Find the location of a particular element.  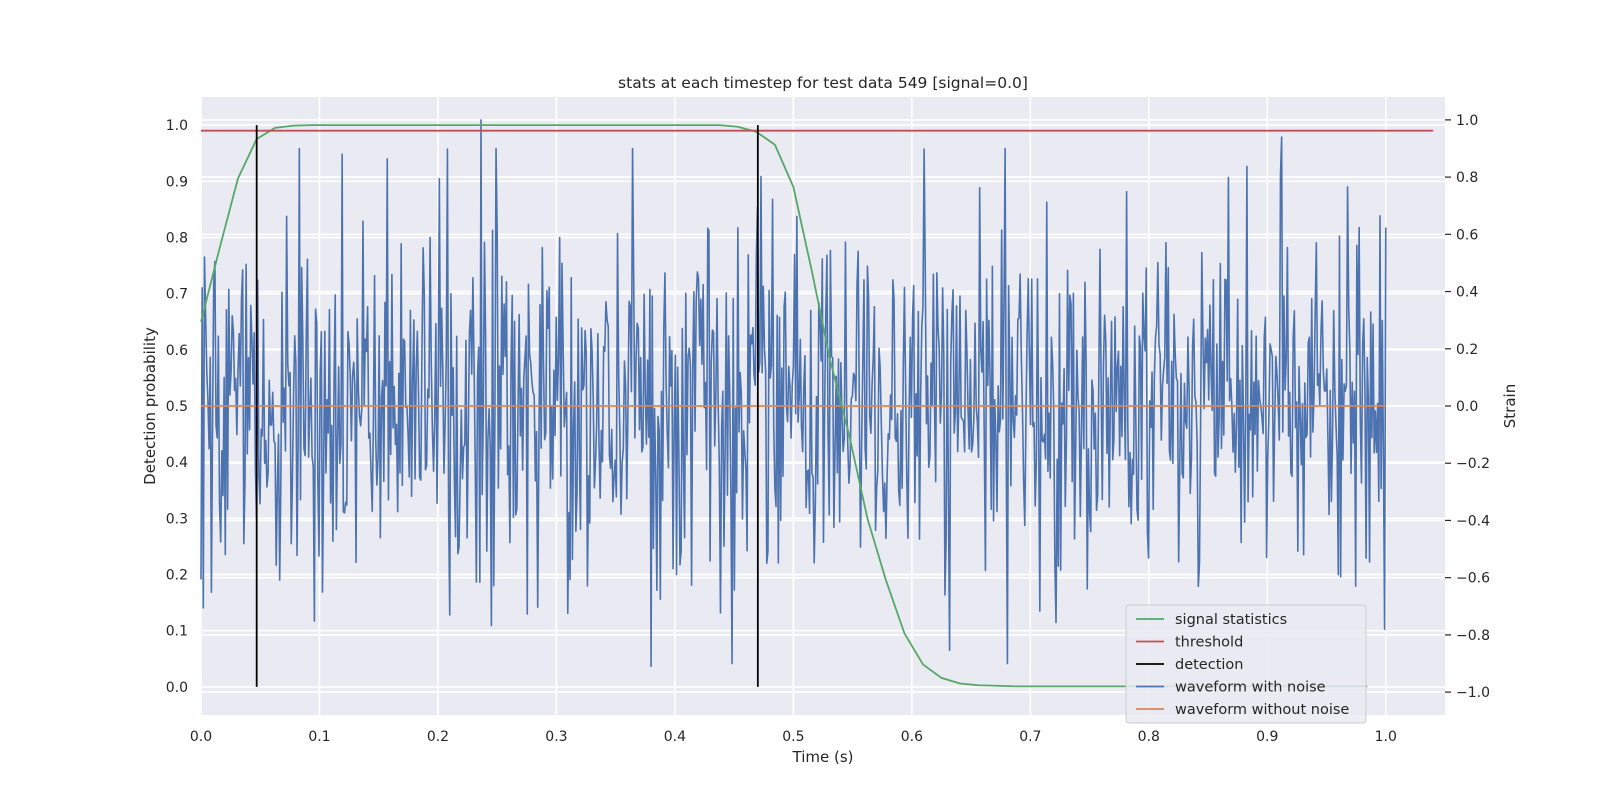

y-left-tick-label: 0.3 is located at coordinates (177, 519).